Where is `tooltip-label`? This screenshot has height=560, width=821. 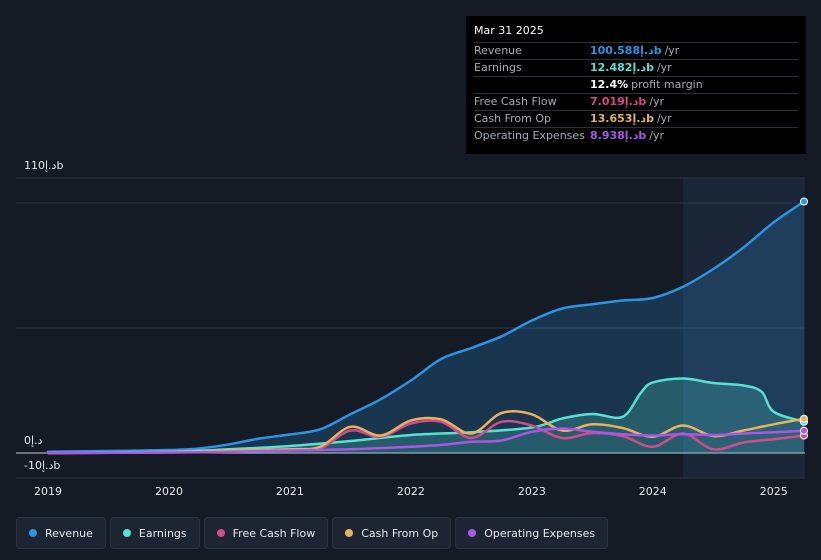
tooltip-label is located at coordinates (532, 85).